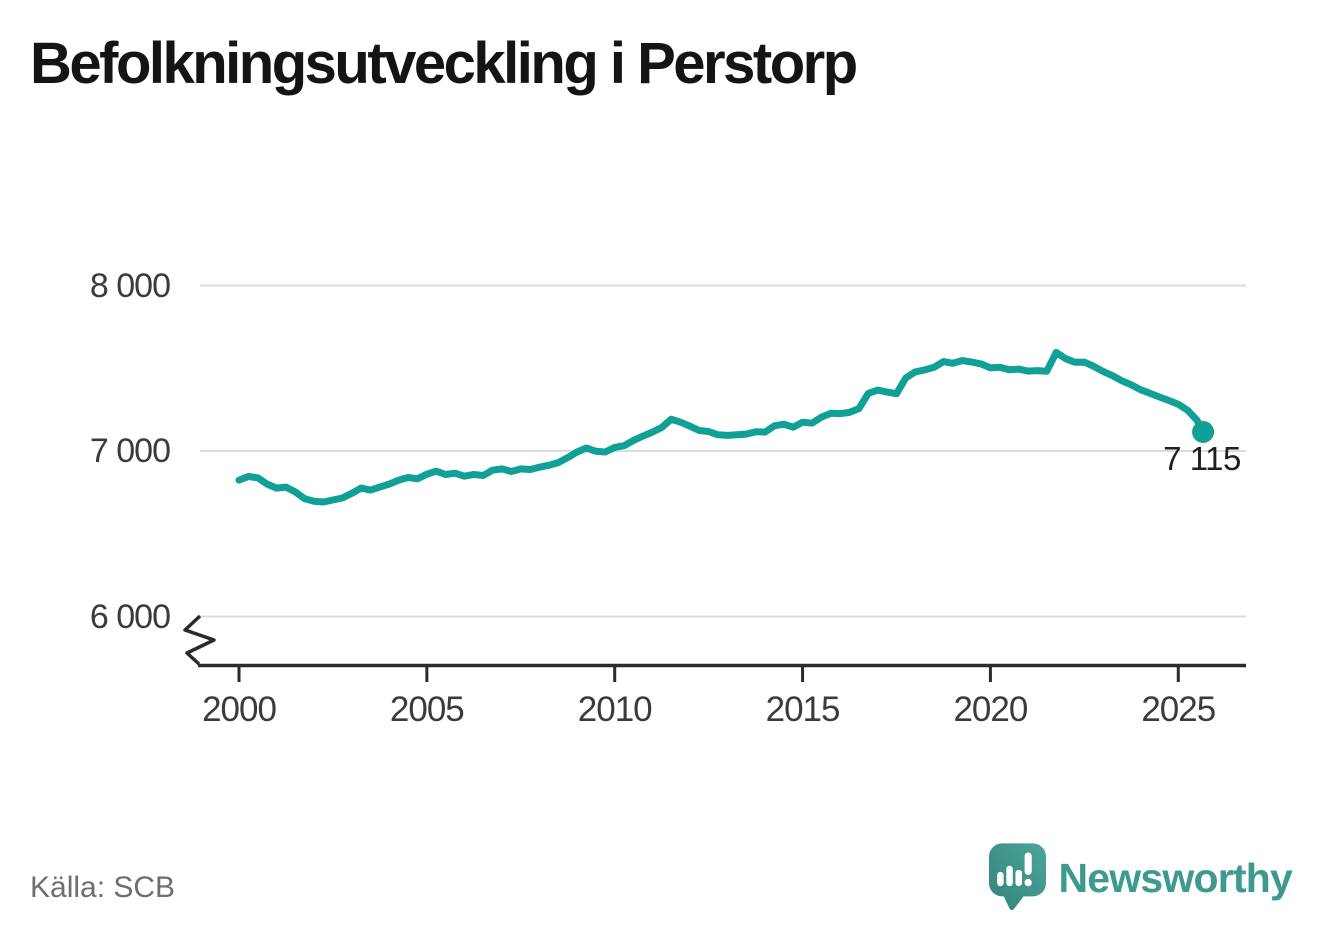  I want to click on x-tick-label: 2025, so click(1178, 709).